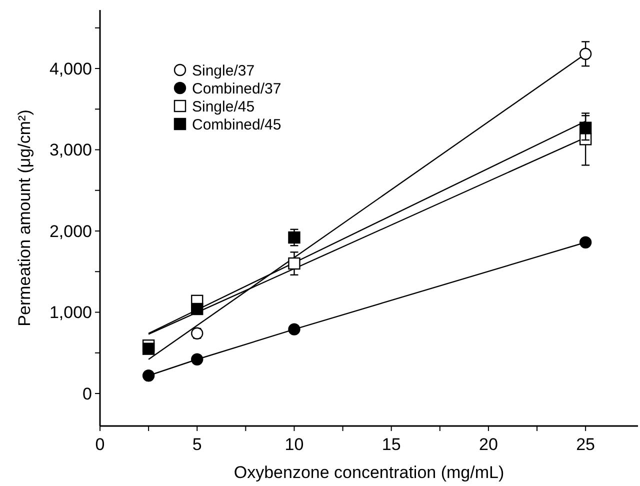 This screenshot has height=486, width=640. Describe the element at coordinates (488, 444) in the screenshot. I see `x-tick-label: 20` at that location.